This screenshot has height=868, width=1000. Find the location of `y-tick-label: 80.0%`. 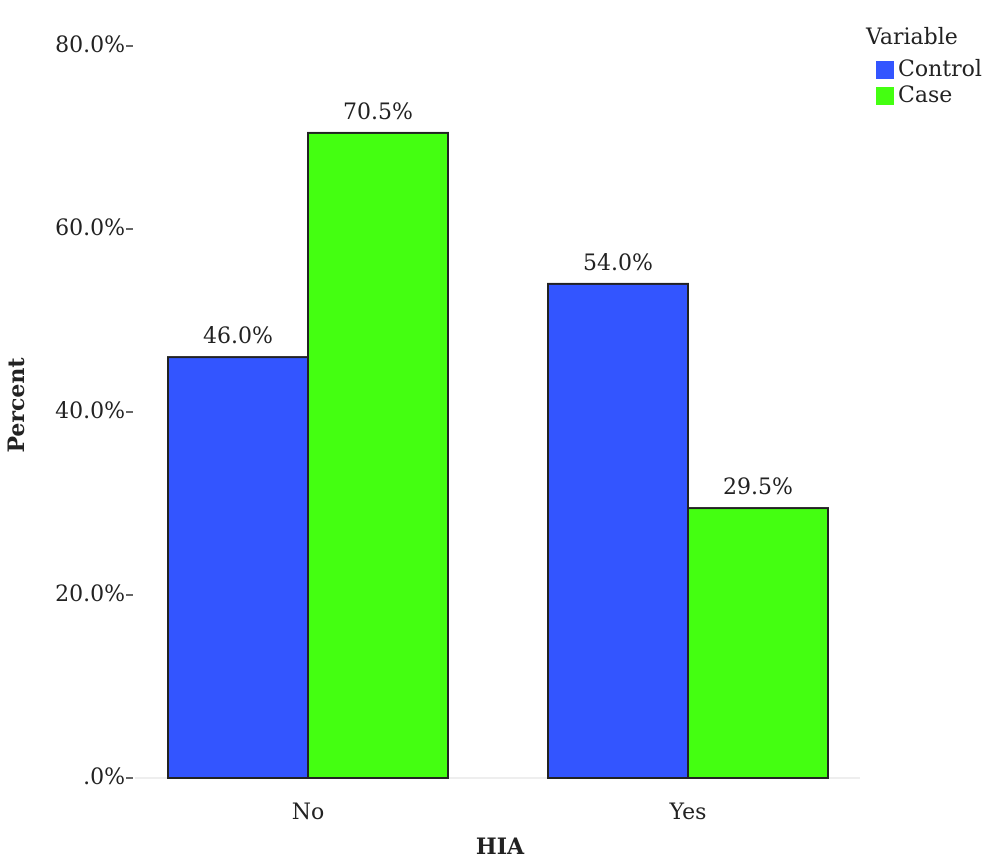

y-tick-label: 80.0% is located at coordinates (90, 45).